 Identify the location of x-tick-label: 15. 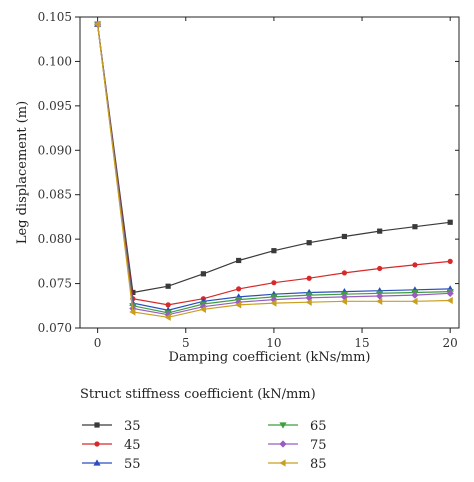
(361, 343).